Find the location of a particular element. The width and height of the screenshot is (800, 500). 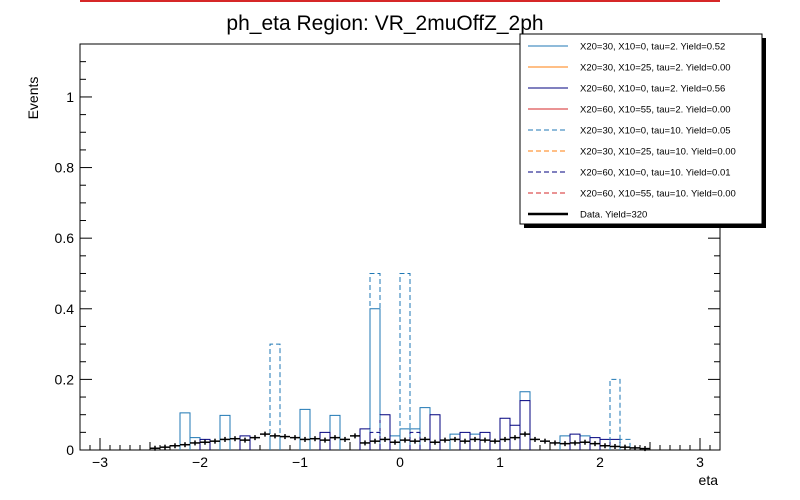

x-axis-label: eta is located at coordinates (709, 480).